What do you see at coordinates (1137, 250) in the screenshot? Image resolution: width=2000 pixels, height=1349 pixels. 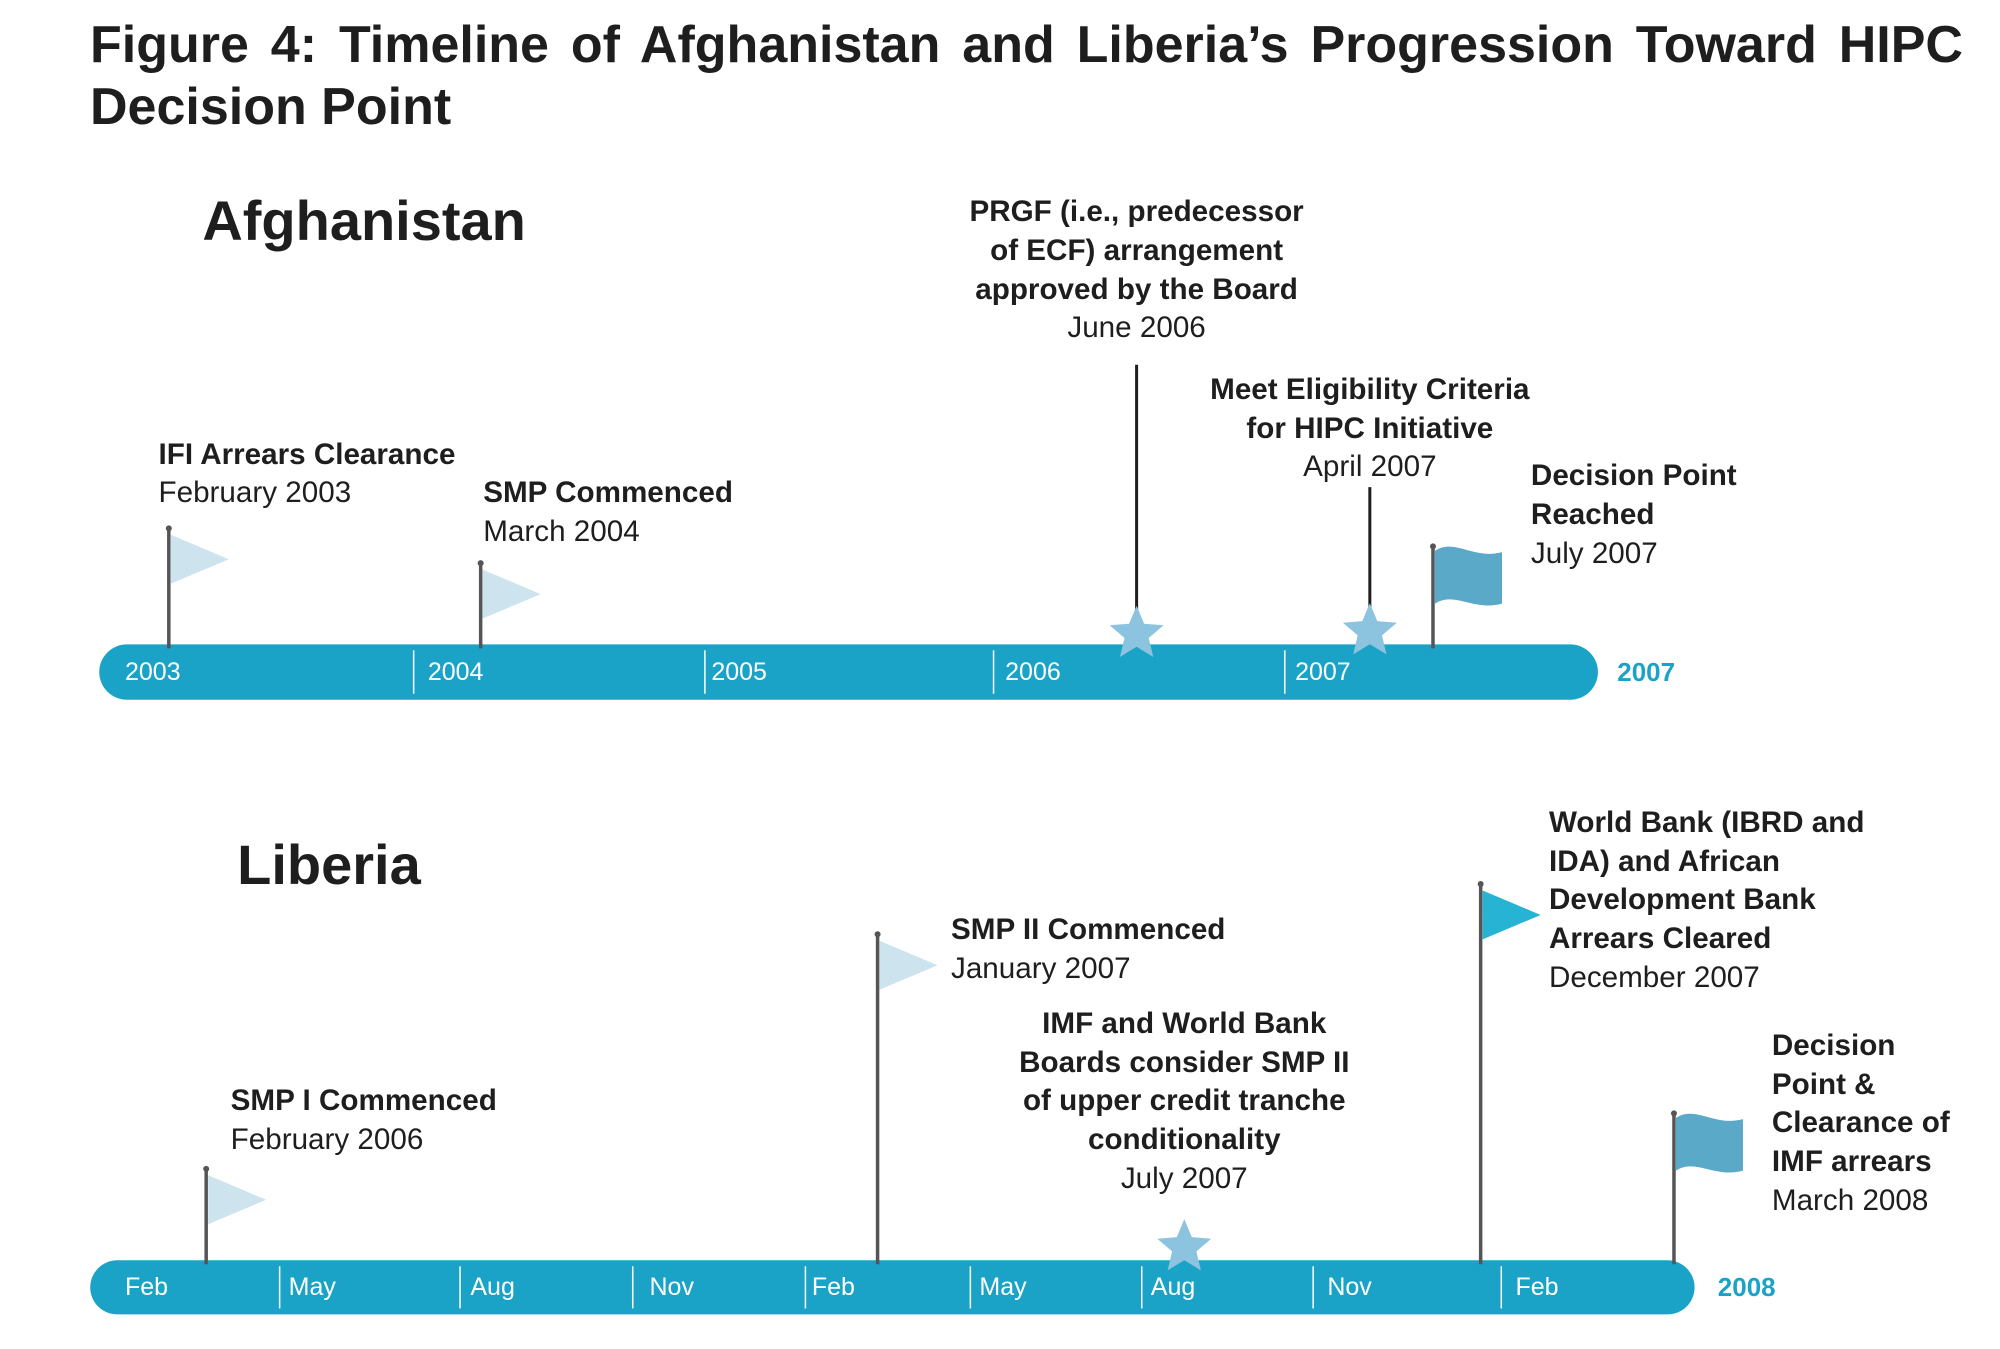 I see `event-title: of ECF) arrangement` at bounding box center [1137, 250].